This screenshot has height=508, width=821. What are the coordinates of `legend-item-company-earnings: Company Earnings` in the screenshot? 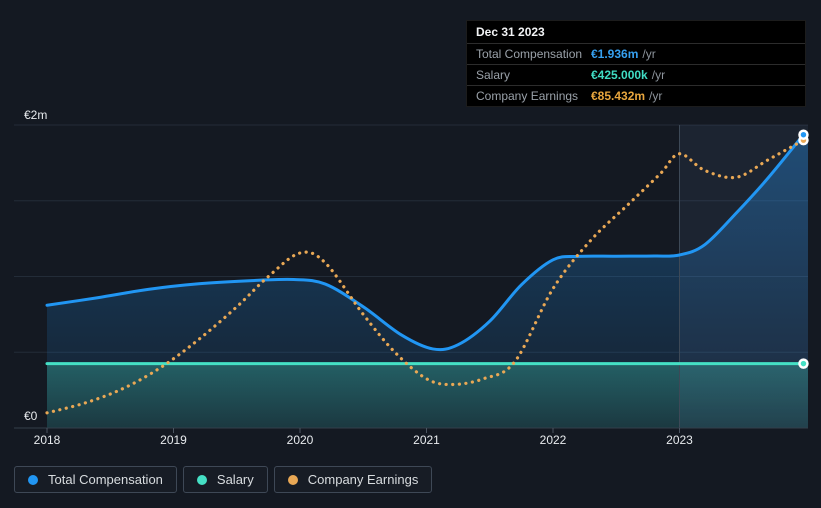 It's located at (353, 479).